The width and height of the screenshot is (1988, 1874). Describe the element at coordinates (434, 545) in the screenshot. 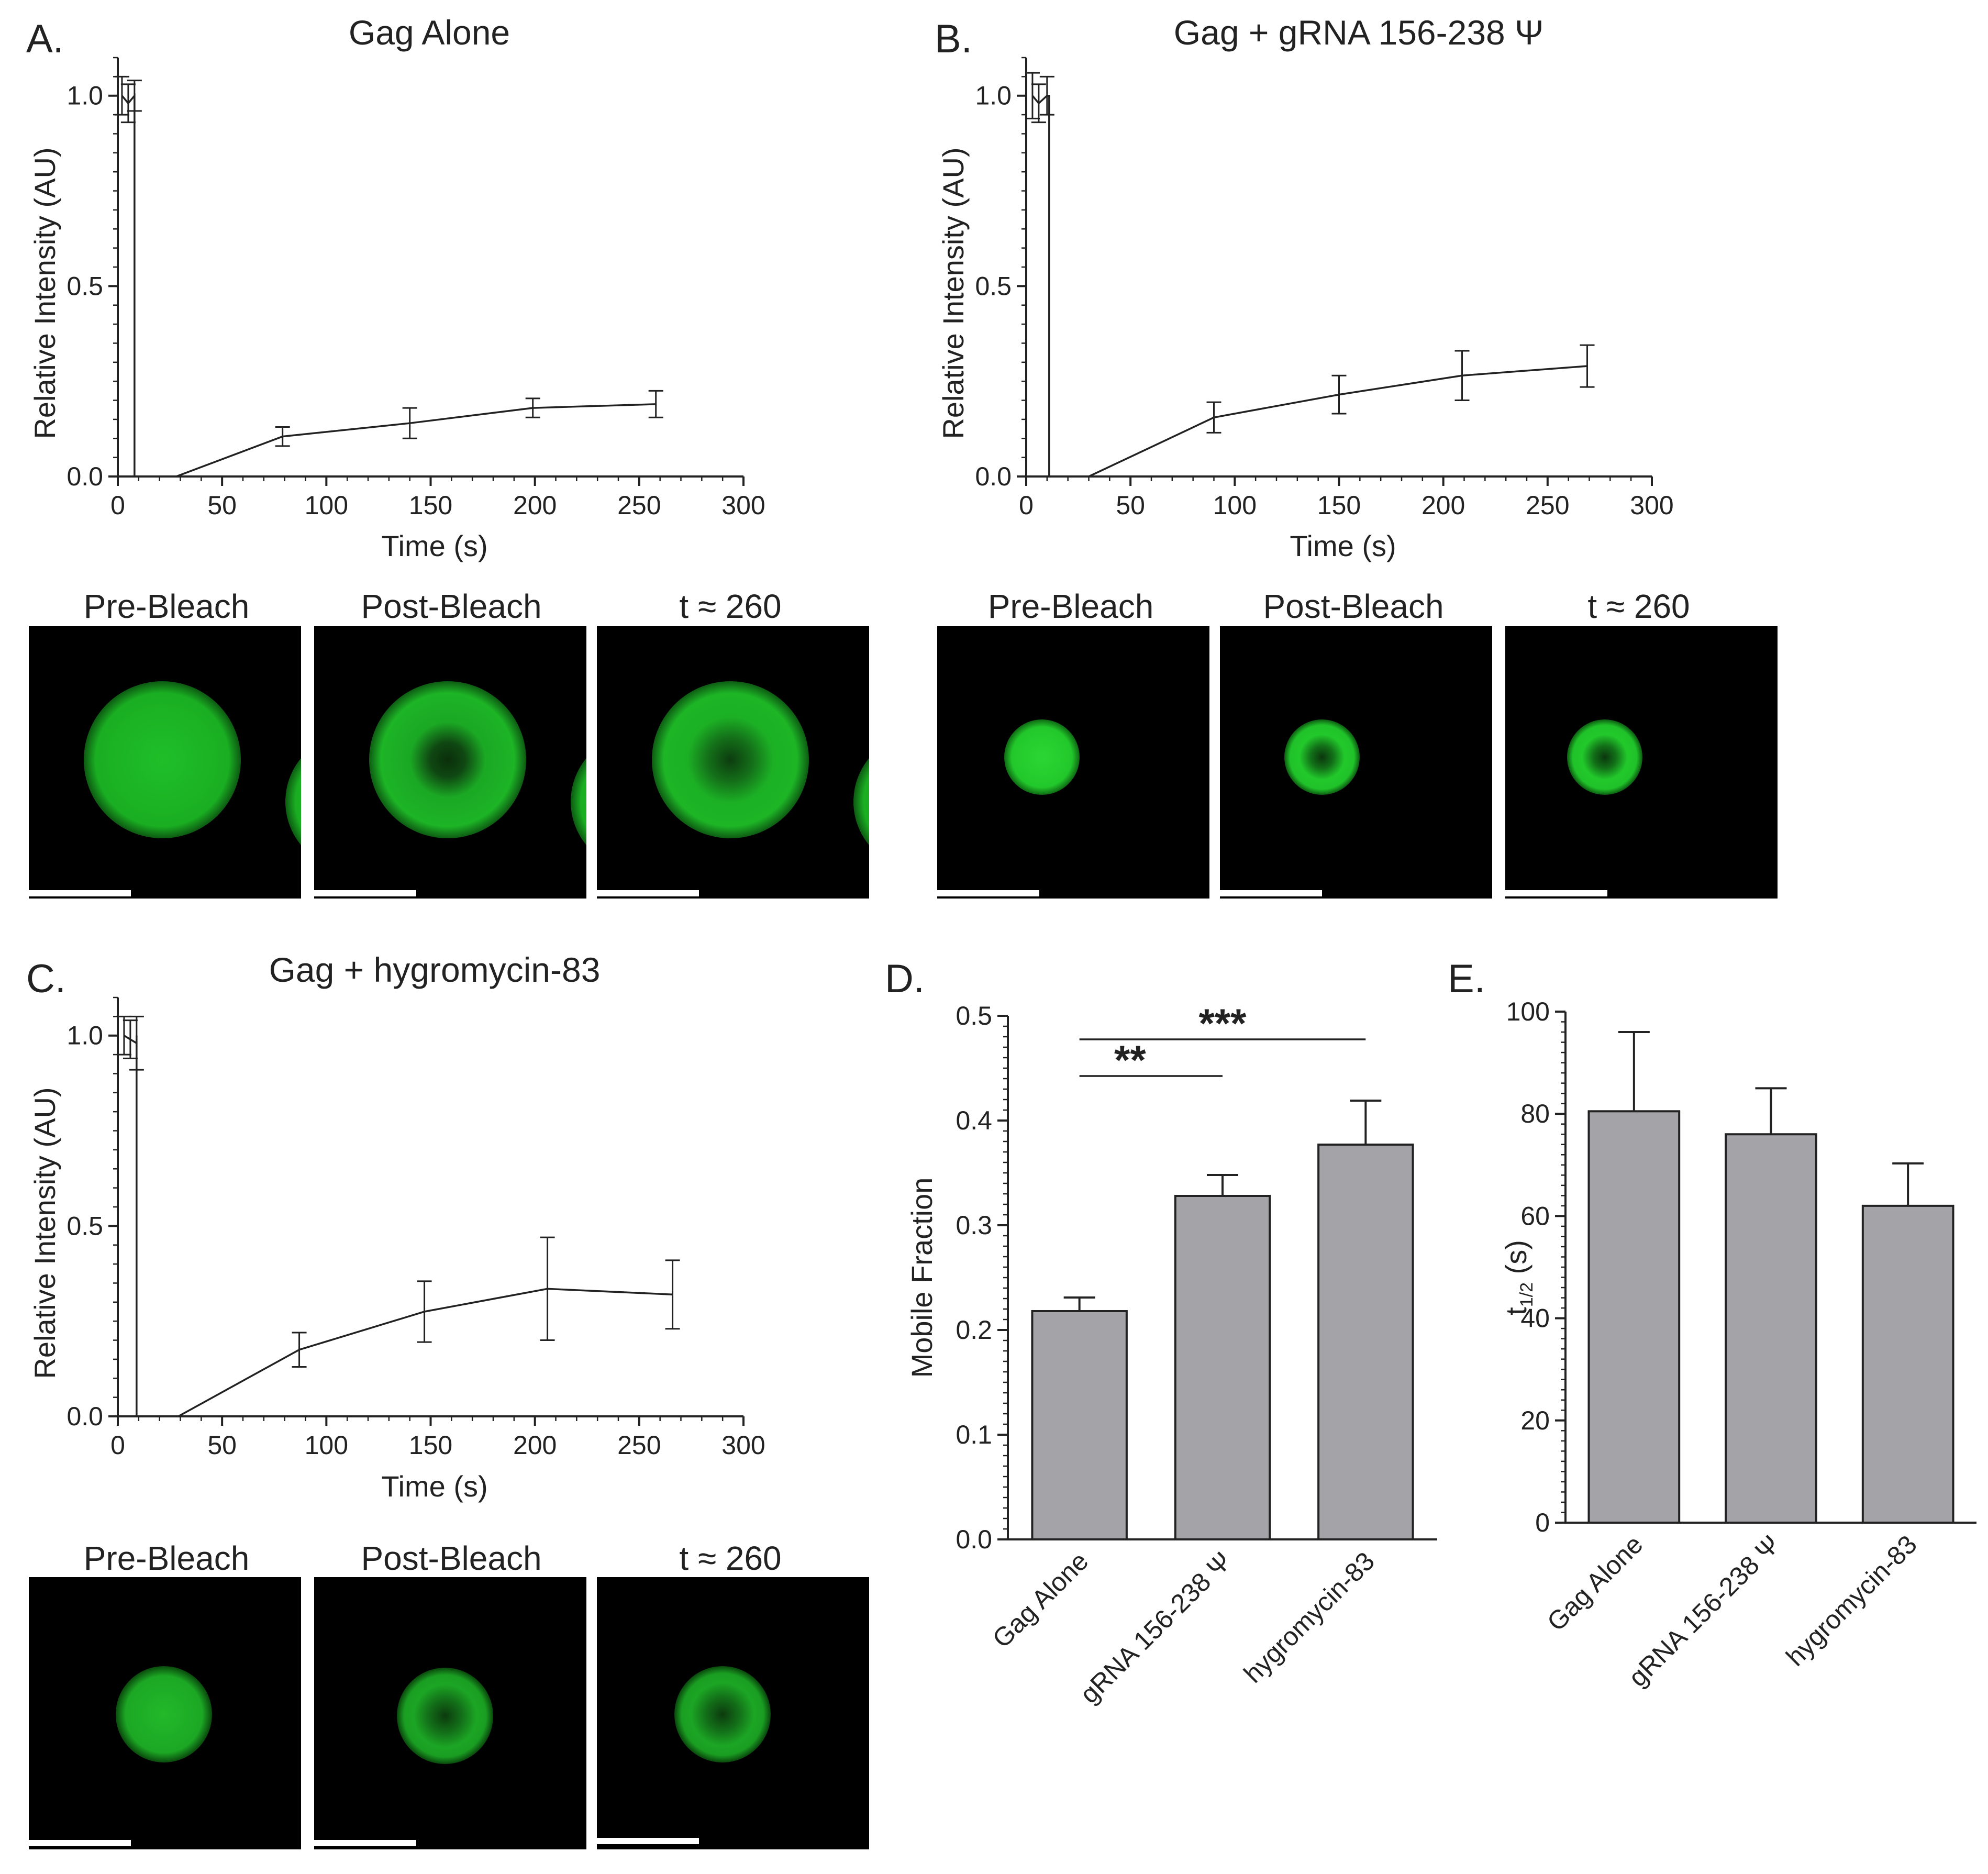

I see `panel-a-xlabel: Time (s)` at that location.